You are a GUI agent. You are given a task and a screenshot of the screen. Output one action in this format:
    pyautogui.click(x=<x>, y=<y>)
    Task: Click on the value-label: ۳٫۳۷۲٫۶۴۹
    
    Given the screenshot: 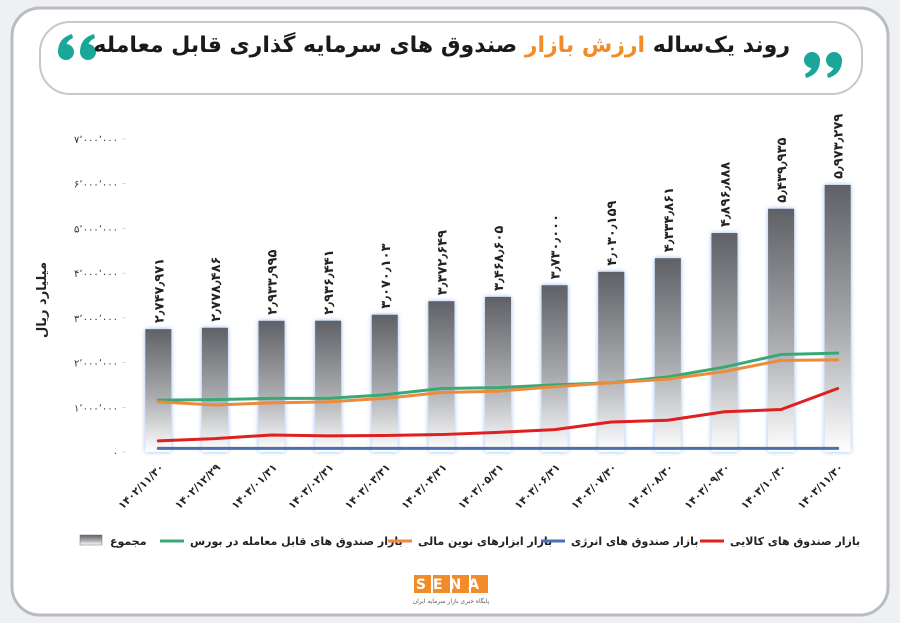 What is the action you would take?
    pyautogui.click(x=442, y=262)
    